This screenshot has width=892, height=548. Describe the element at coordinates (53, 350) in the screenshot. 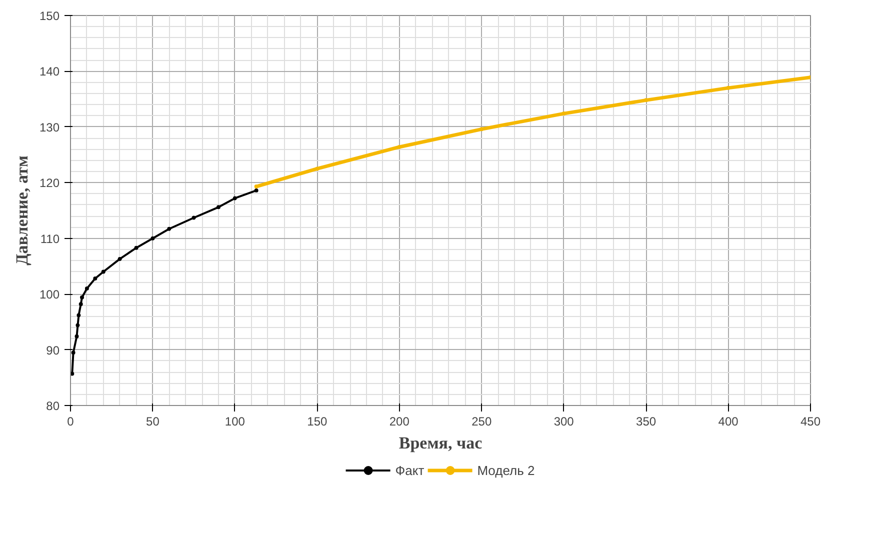

I see `y-tick-label: 90` at that location.